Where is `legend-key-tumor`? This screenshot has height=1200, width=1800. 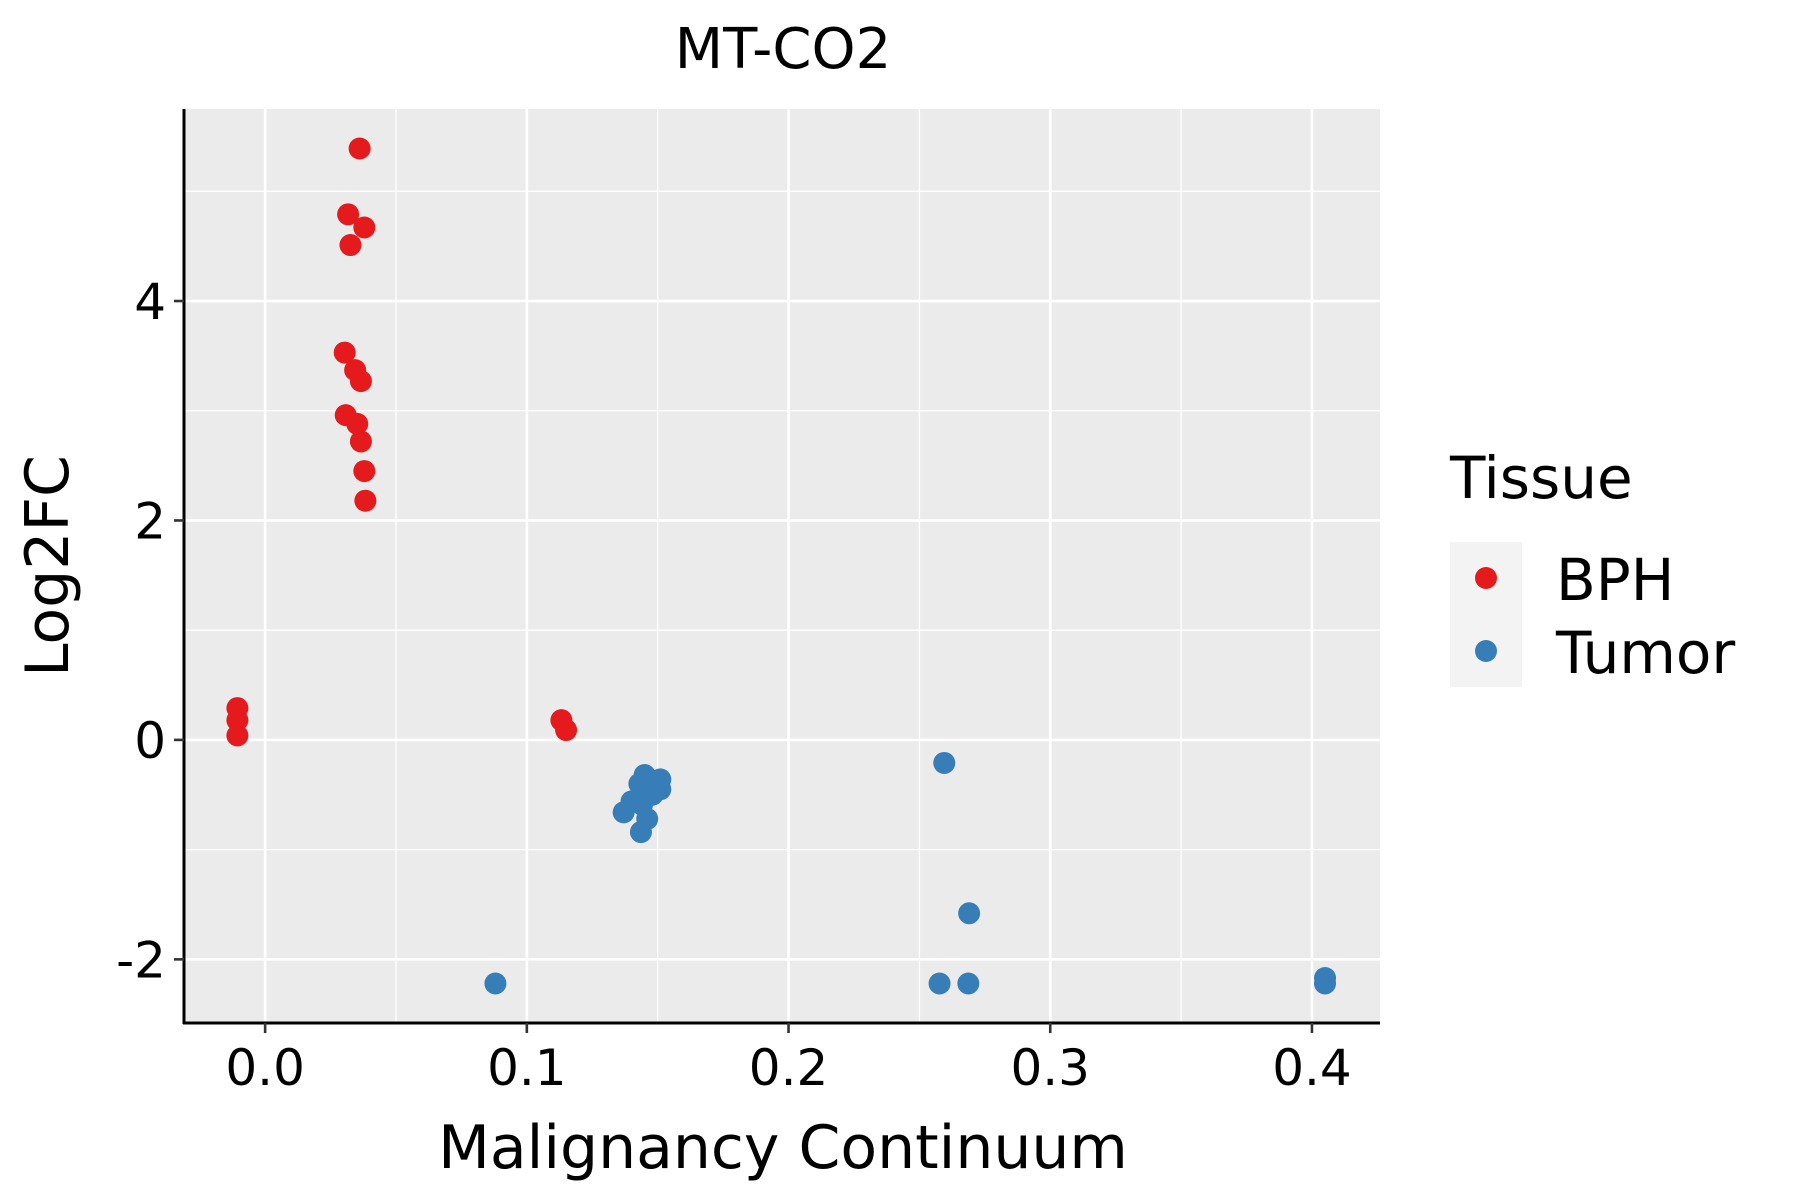 legend-key-tumor is located at coordinates (1486, 651).